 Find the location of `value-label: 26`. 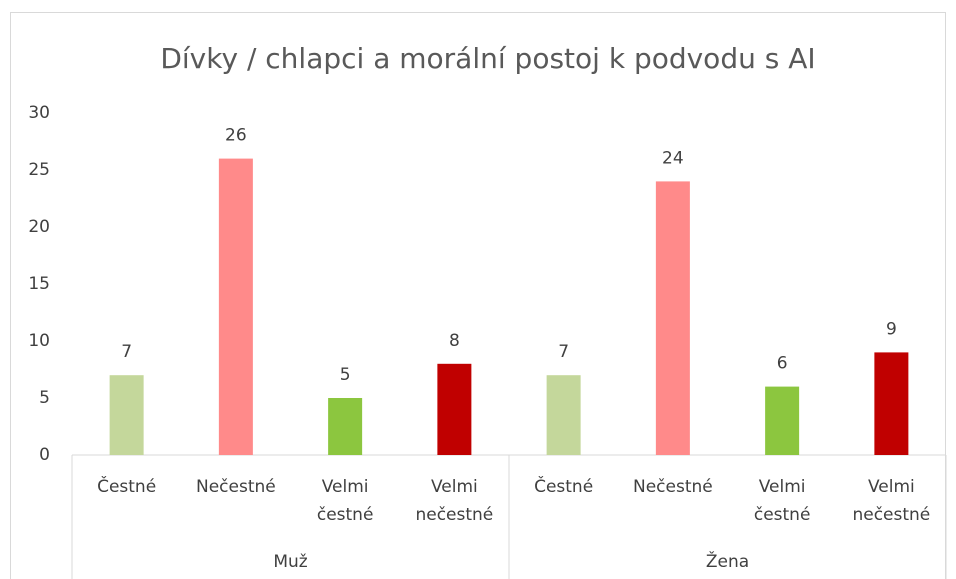

value-label: 26 is located at coordinates (236, 136).